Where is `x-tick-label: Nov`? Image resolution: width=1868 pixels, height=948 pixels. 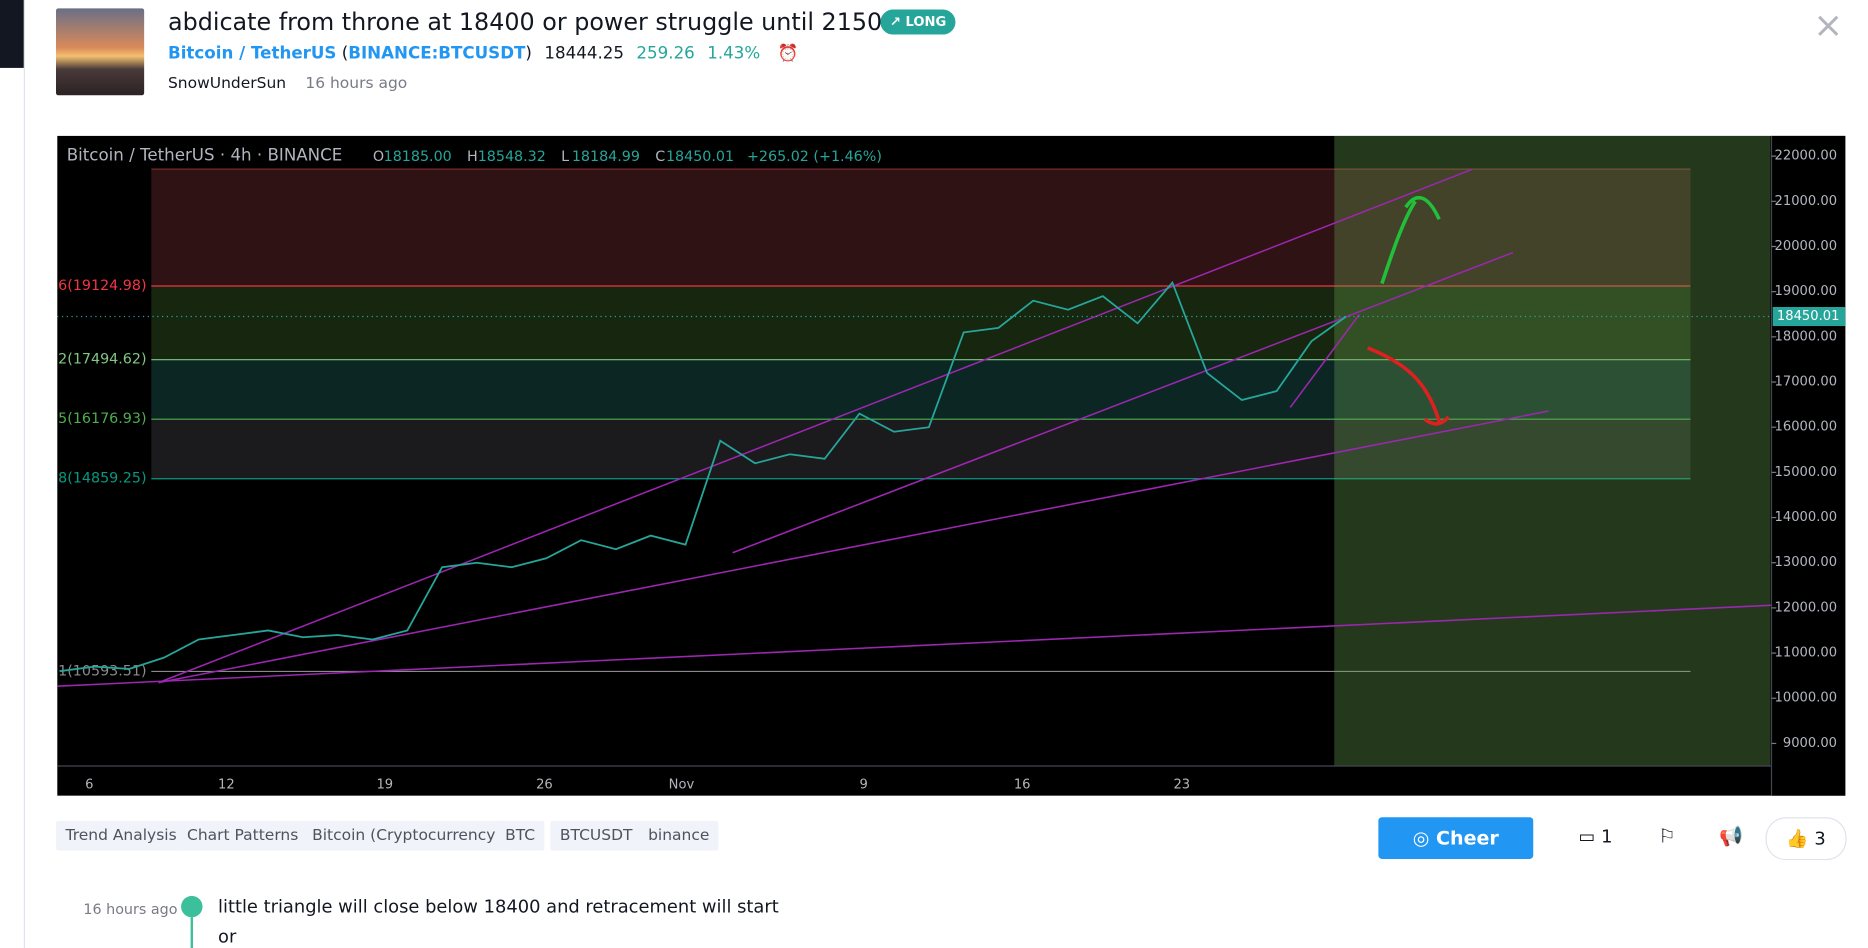
x-tick-label: Nov is located at coordinates (682, 785).